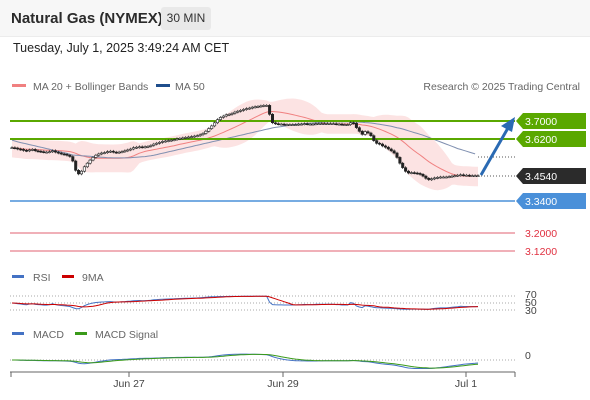  What do you see at coordinates (90, 87) in the screenshot?
I see `ma20-legend-label: MA 20 + Bollinger Bands` at bounding box center [90, 87].